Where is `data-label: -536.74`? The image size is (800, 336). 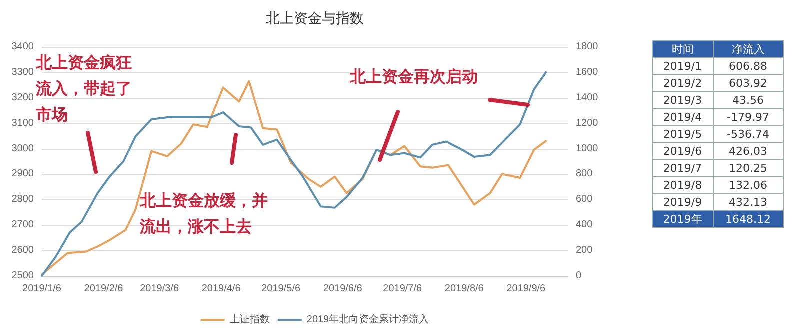
data-label: -536.74 is located at coordinates (748, 134).